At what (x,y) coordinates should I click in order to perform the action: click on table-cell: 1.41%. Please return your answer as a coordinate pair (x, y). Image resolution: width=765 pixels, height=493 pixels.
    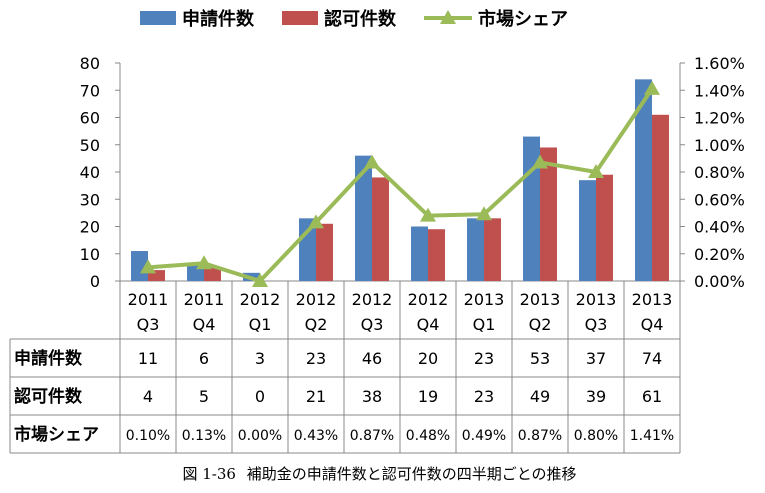
    Looking at the image, I should click on (652, 436).